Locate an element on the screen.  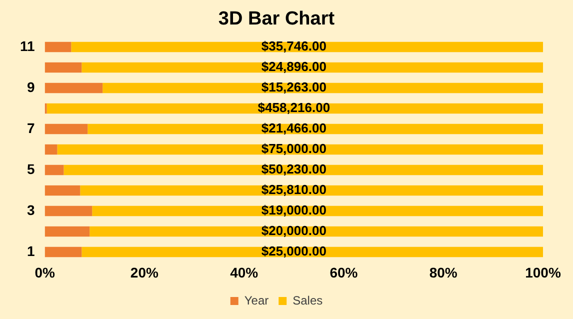
x-tick-label: 0% is located at coordinates (45, 272).